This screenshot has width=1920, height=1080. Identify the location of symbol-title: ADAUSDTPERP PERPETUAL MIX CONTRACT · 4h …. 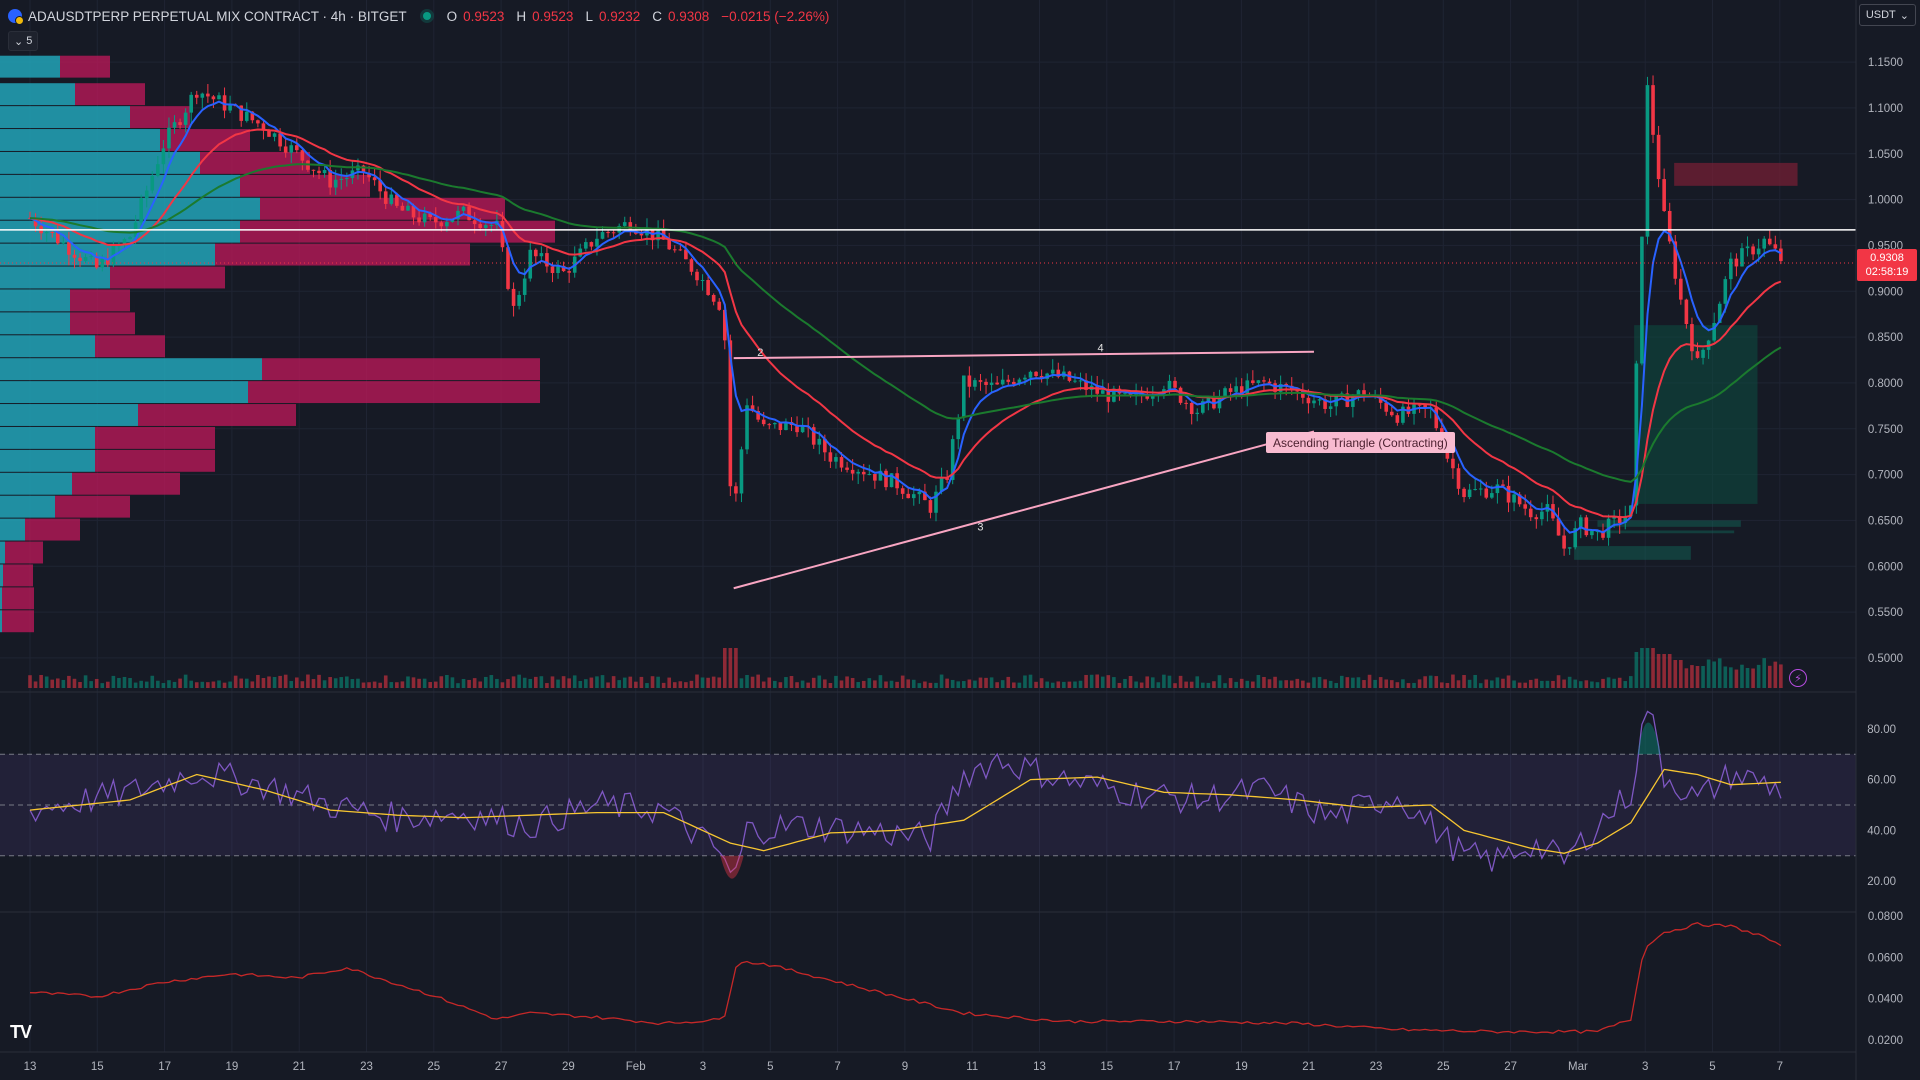
(217, 16).